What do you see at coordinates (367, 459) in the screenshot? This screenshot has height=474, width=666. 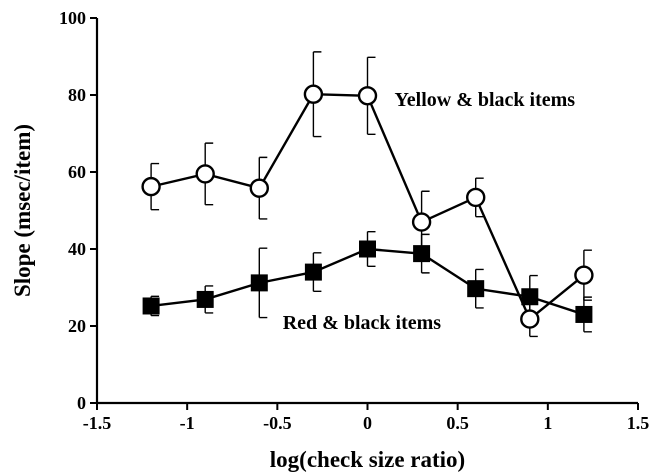 I see `x-axis-title: log(check size ratio)` at bounding box center [367, 459].